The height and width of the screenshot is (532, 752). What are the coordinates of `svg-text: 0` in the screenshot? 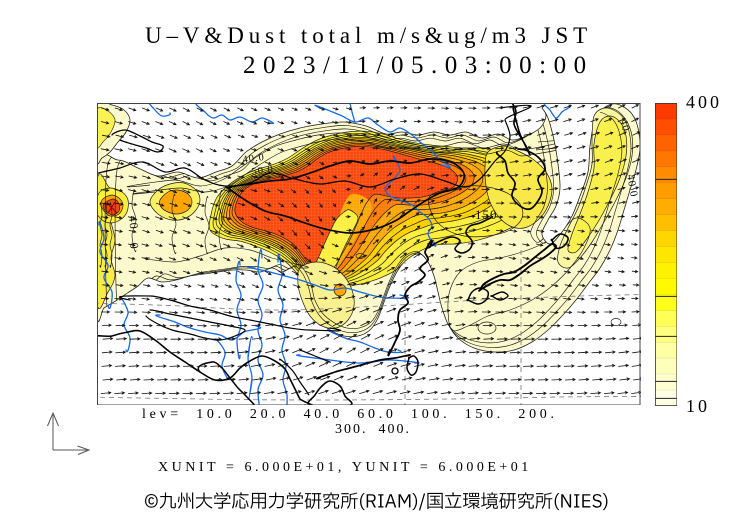 It's located at (134, 246).